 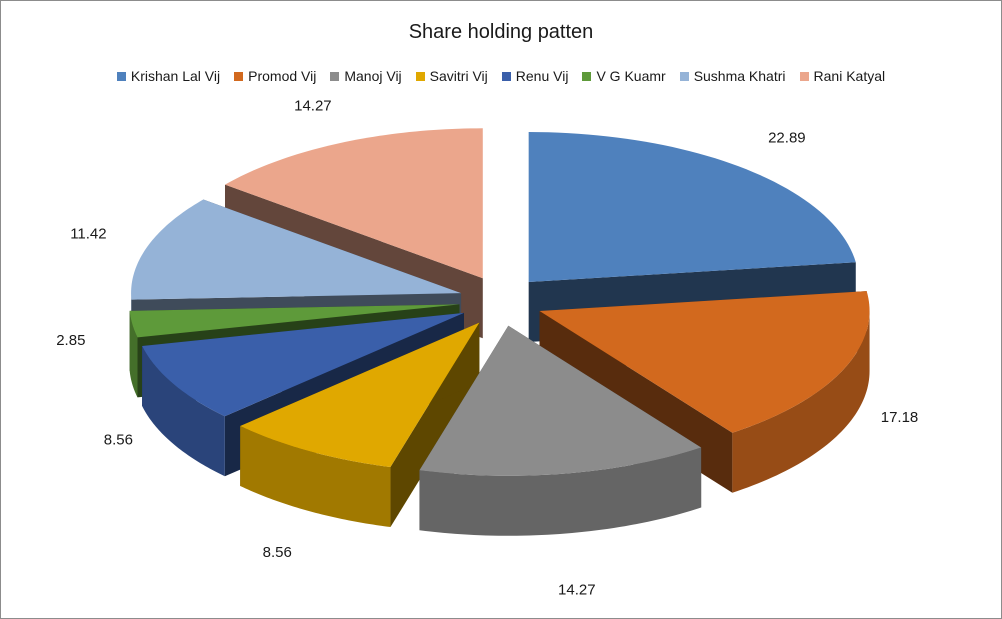 I want to click on legend-label: Promod Vij, so click(x=282, y=76).